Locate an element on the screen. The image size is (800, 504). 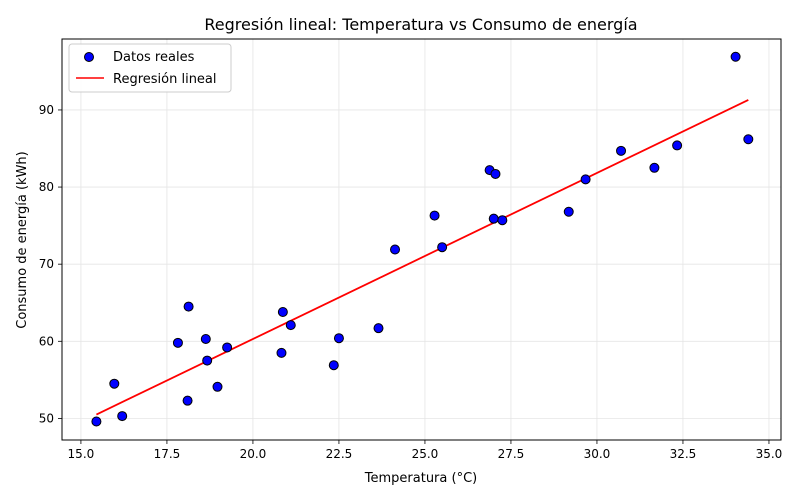
x-tick-label: 25.0 is located at coordinates (425, 454).